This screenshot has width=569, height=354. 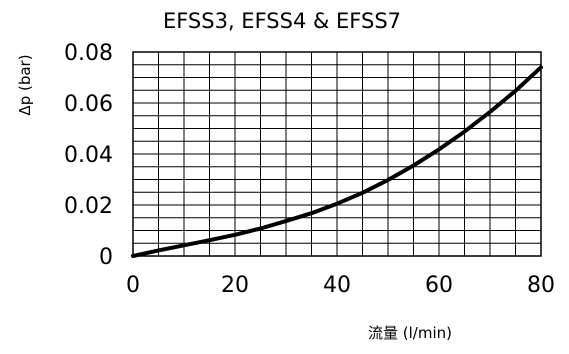 What do you see at coordinates (235, 285) in the screenshot?
I see `x-tick-label: 20` at bounding box center [235, 285].